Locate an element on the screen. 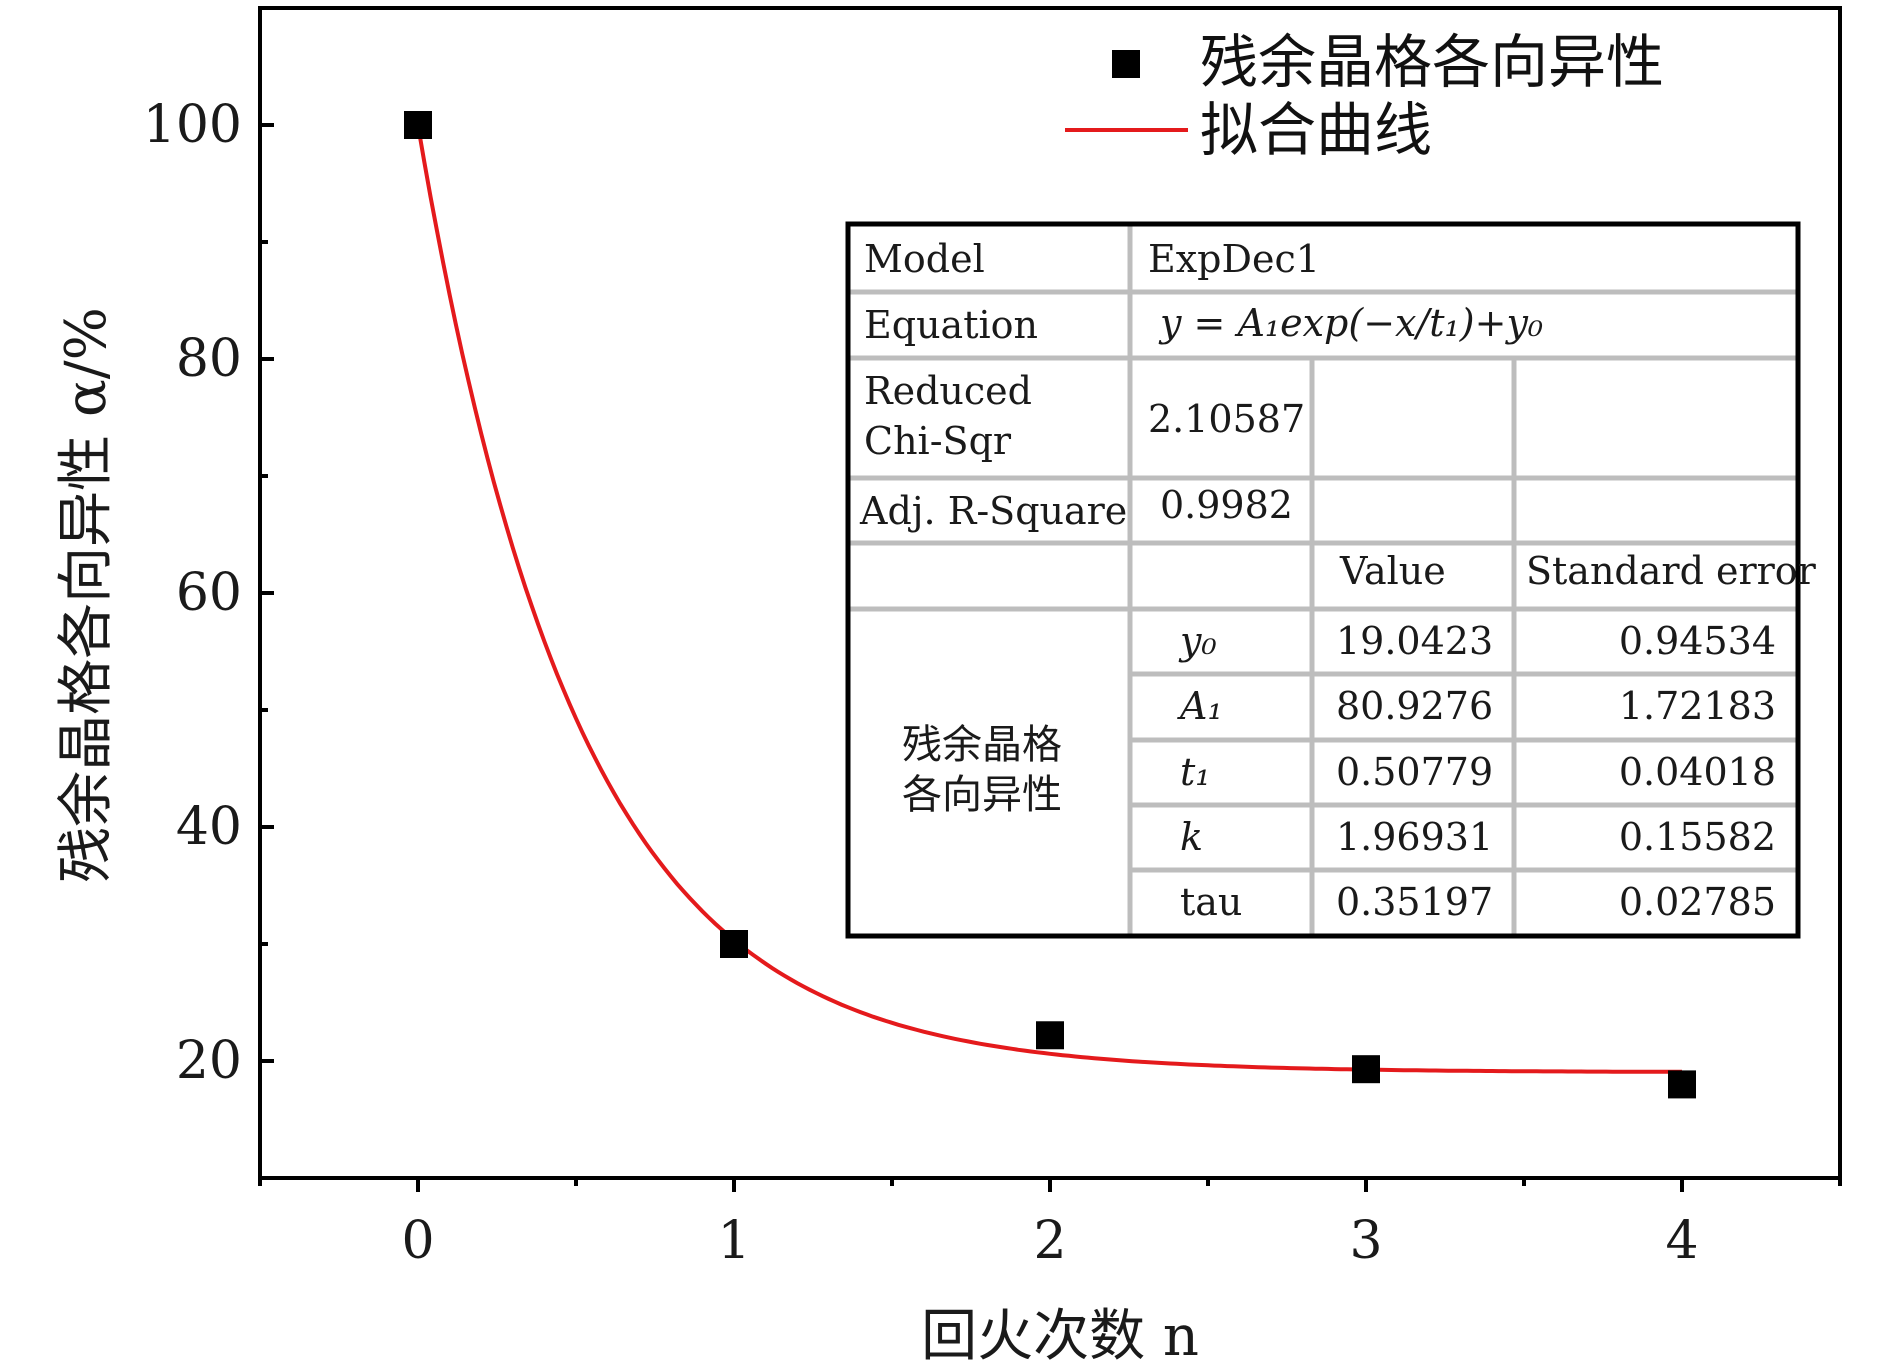 This screenshot has width=1890, height=1371. legend-label-points: 残余晶格各向异性 is located at coordinates (1432, 62).